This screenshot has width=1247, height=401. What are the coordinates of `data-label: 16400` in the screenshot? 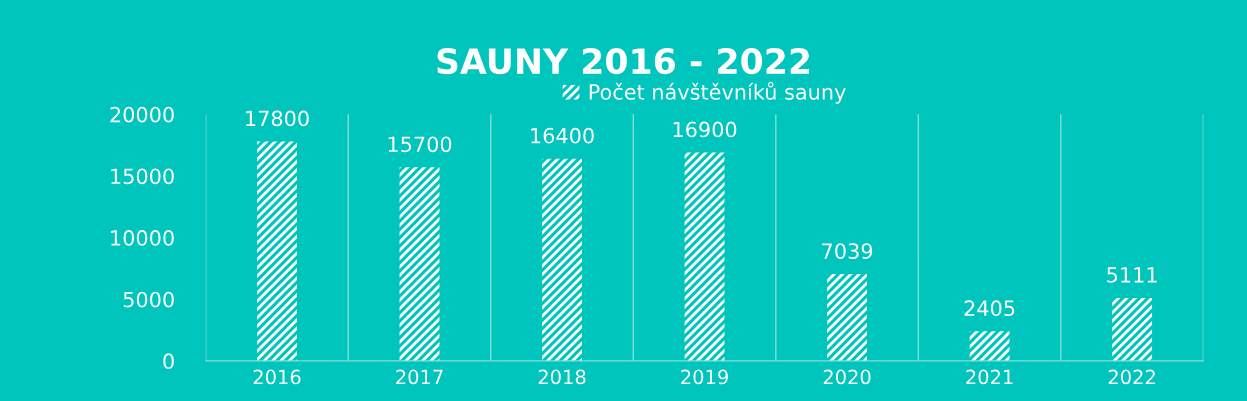 It's located at (562, 135).